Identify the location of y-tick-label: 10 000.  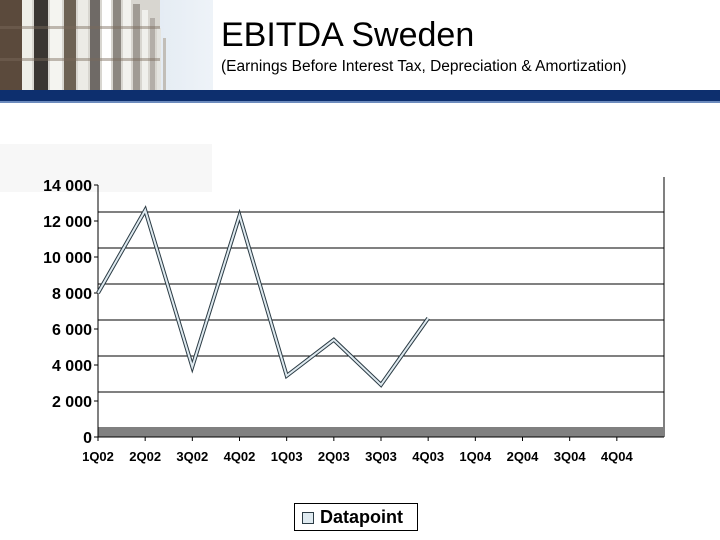
(67, 258).